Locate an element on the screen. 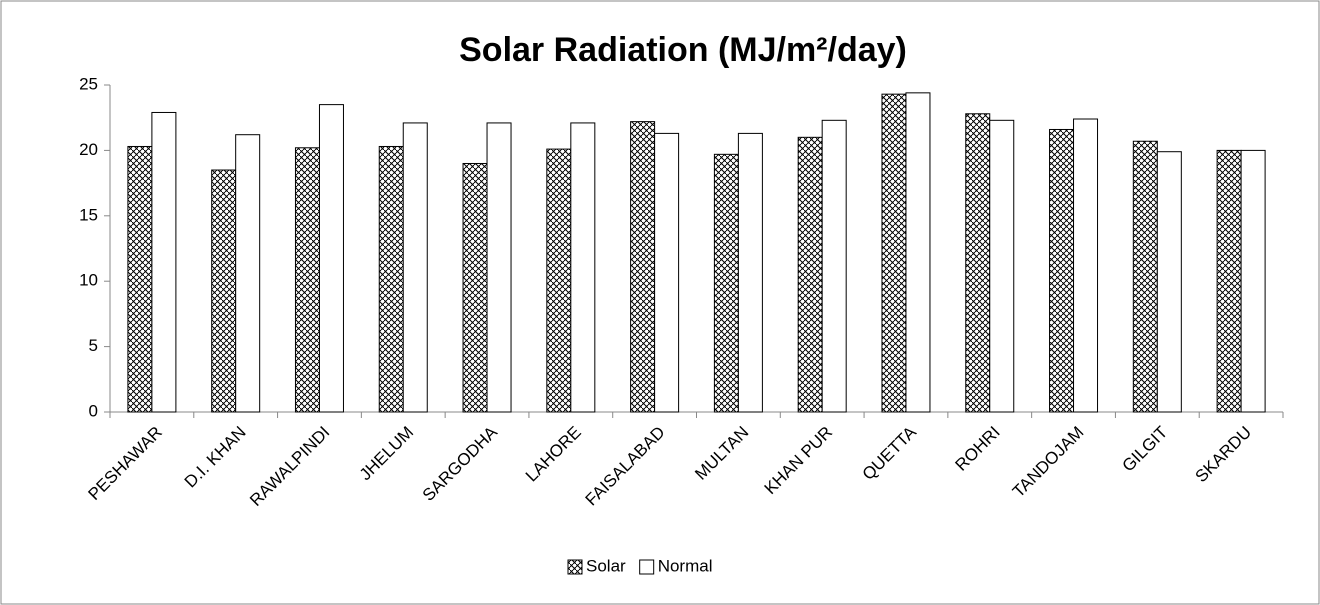 Image resolution: width=1320 pixels, height=605 pixels. y-tick-label: 5 is located at coordinates (93, 345).